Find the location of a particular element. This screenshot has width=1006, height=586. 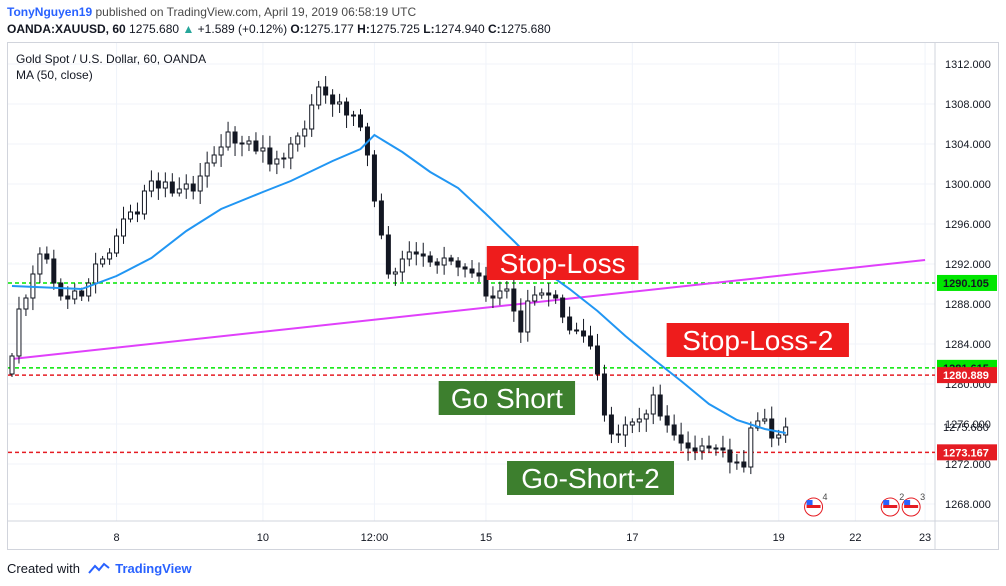

price-tick-label: 1284.000 is located at coordinates (968, 345).